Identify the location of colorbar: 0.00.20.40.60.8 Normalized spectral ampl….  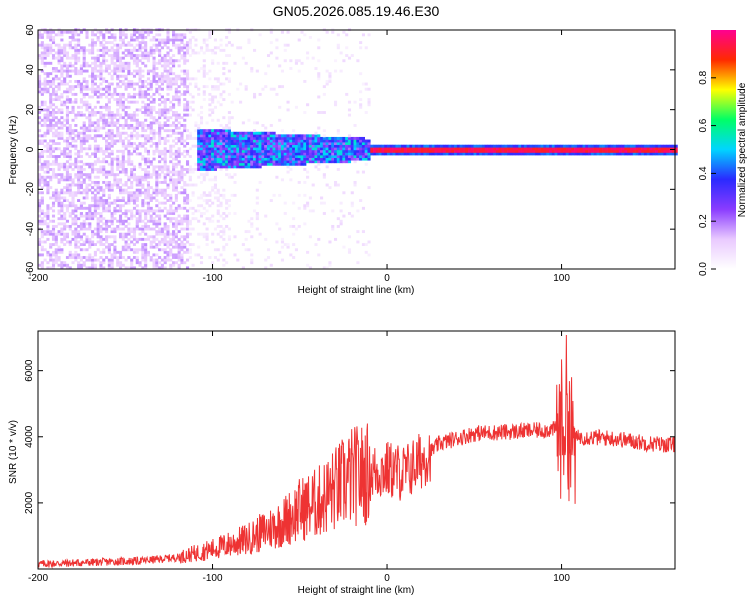
(723, 153).